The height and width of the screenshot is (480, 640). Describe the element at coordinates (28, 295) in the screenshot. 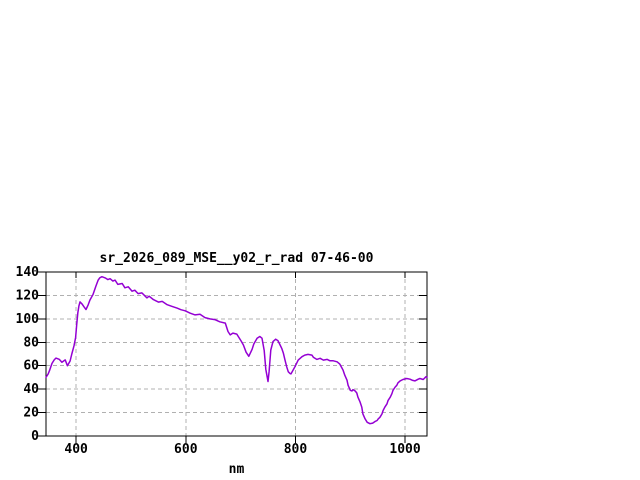

I see `y-tick-label: 120` at that location.